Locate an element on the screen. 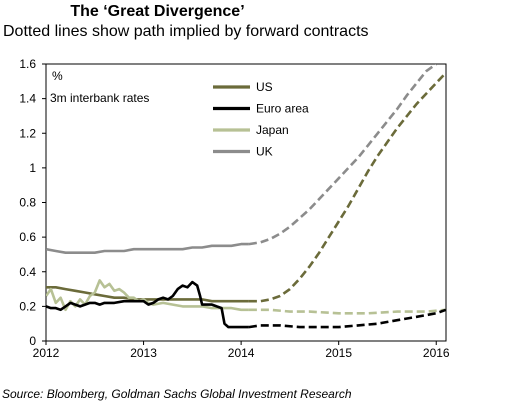 This screenshot has width=507, height=408. x-tick-label: 2014 is located at coordinates (241, 353).